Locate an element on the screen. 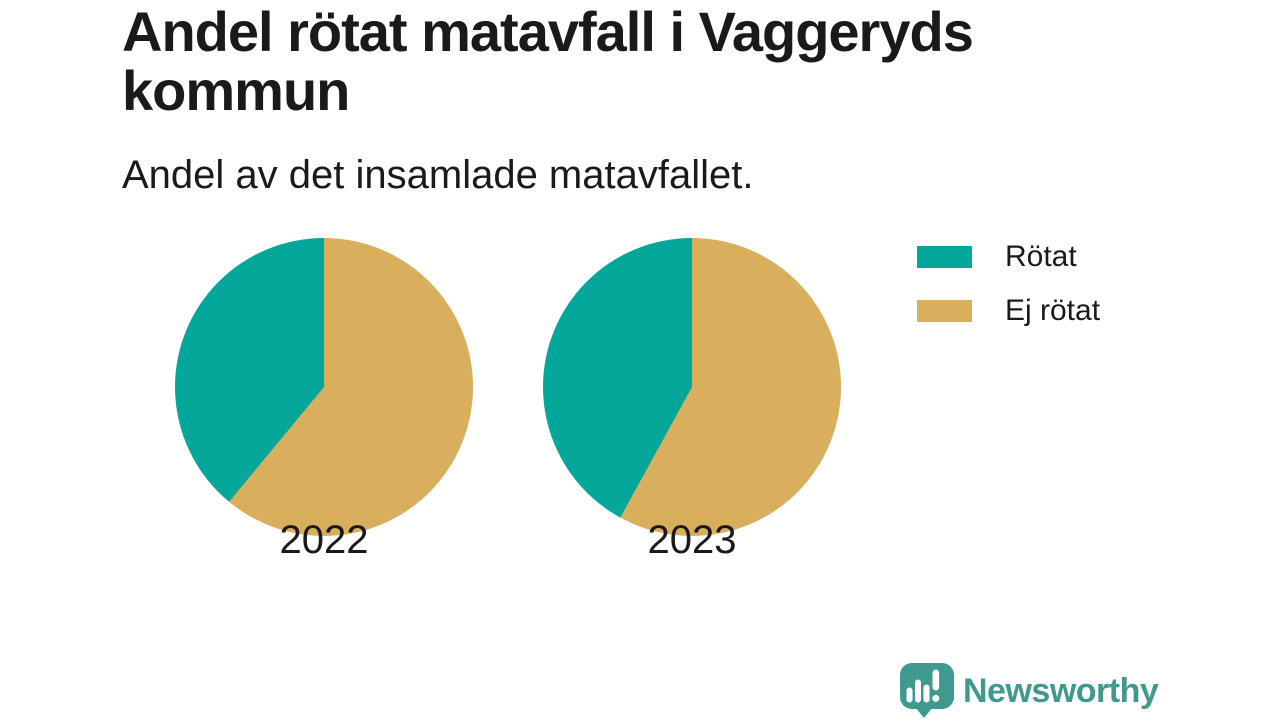 The image size is (1280, 720). chart-title: Andel rötat matavfall i Vaggeryds kommun is located at coordinates (548, 61).